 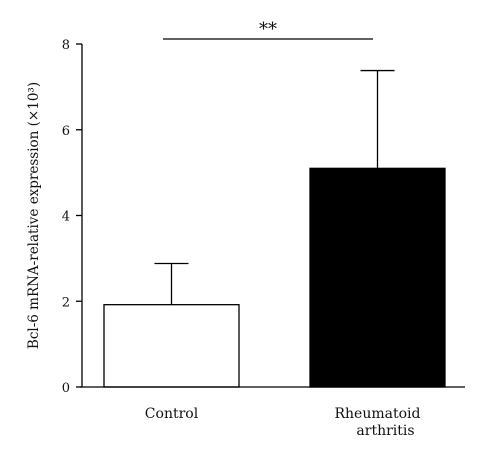 I want to click on y-tick-label-2: 2, so click(x=66, y=302).